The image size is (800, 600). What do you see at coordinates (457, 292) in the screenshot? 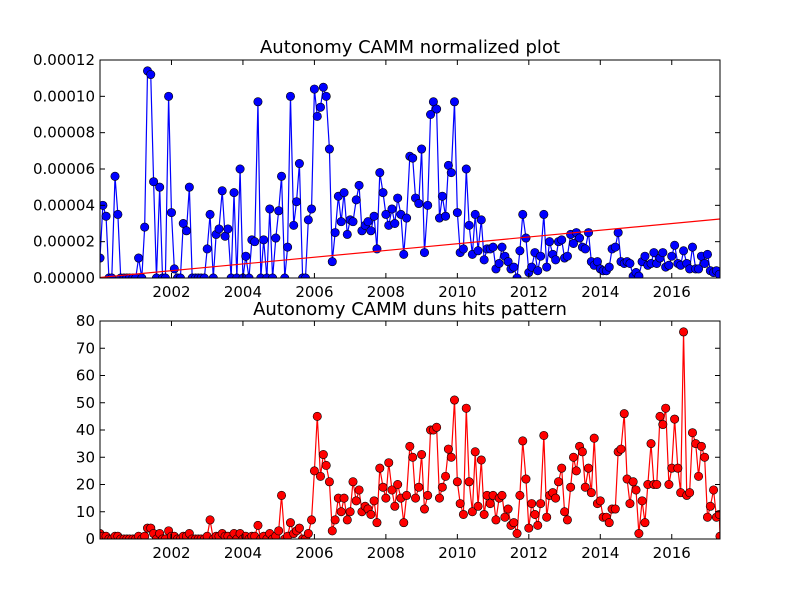
I see `normalized-plot-x-tick-label: 2010` at bounding box center [457, 292].